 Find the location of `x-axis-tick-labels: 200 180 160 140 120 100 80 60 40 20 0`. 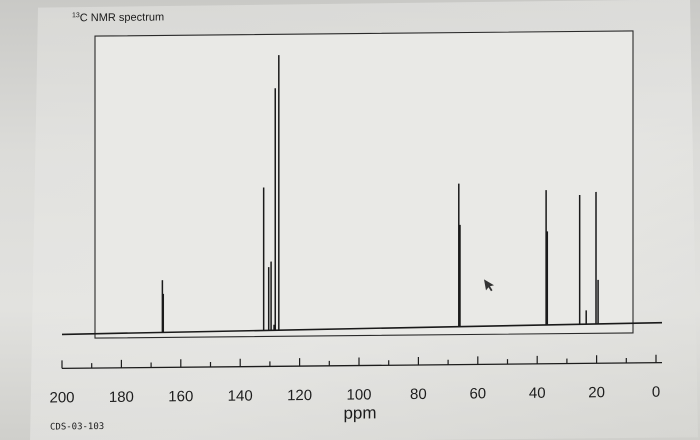

x-axis-tick-labels: 200 180 160 140 120 100 80 60 40 20 0 is located at coordinates (354, 395).